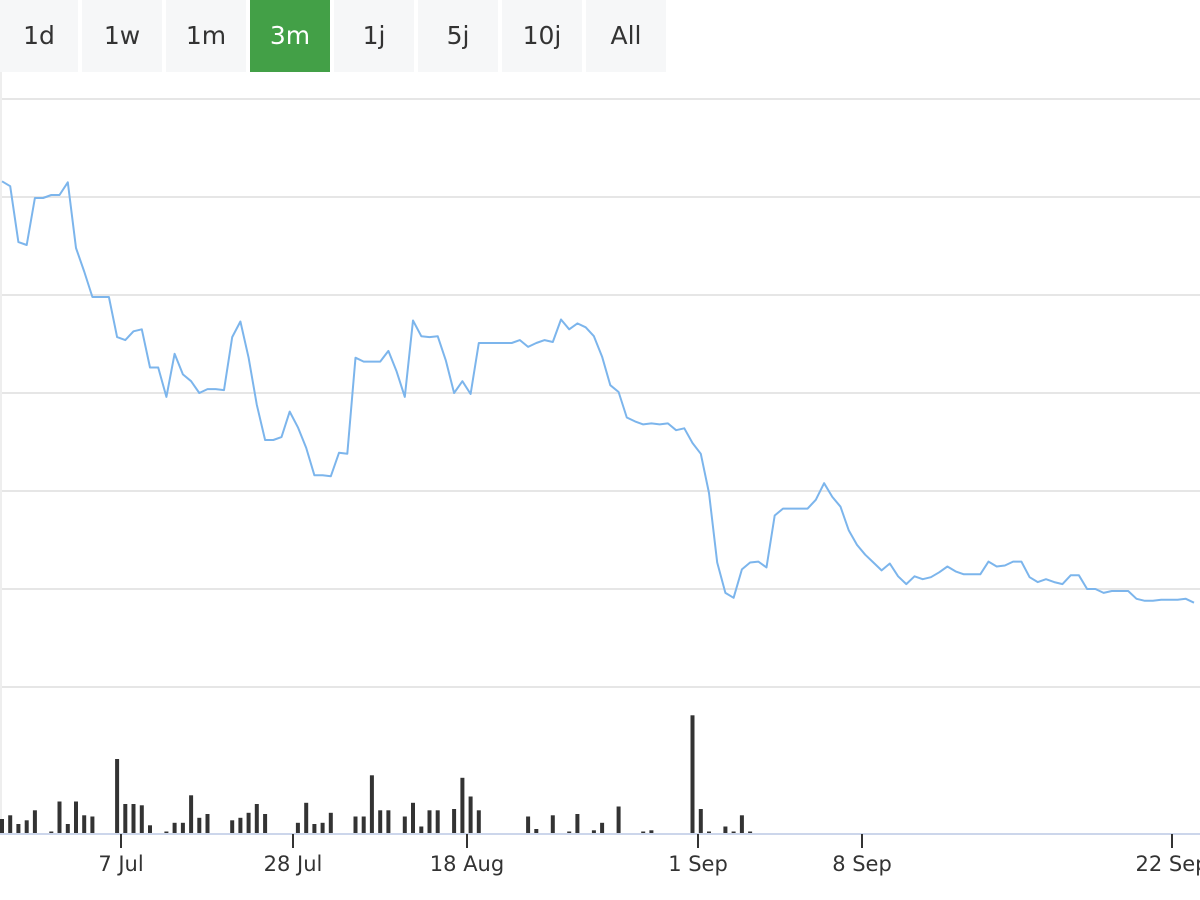 Image resolution: width=1200 pixels, height=900 pixels. Describe the element at coordinates (120, 864) in the screenshot. I see `x-tick-label: 7 Jul` at that location.